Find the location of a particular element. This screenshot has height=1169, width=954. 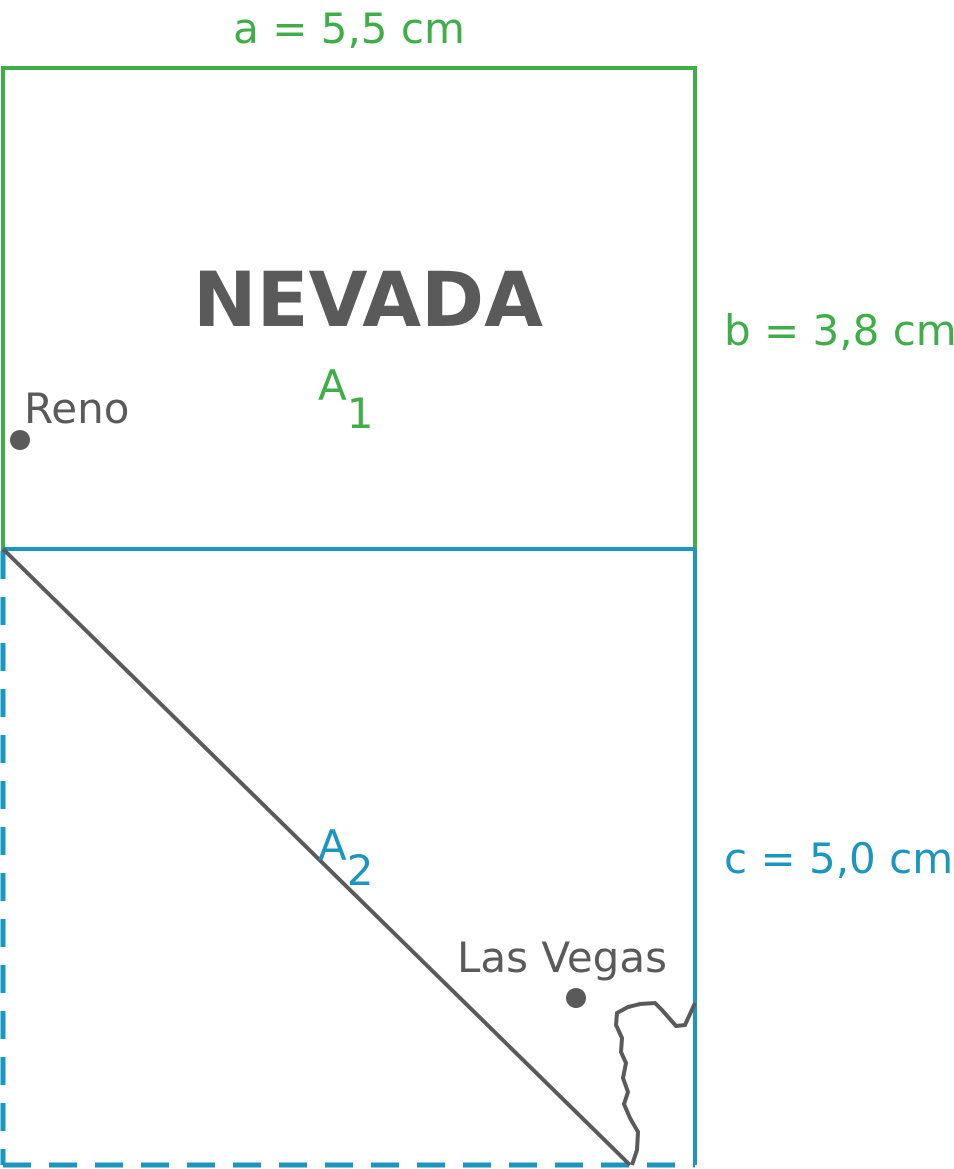

area-index: 1 is located at coordinates (360, 413).